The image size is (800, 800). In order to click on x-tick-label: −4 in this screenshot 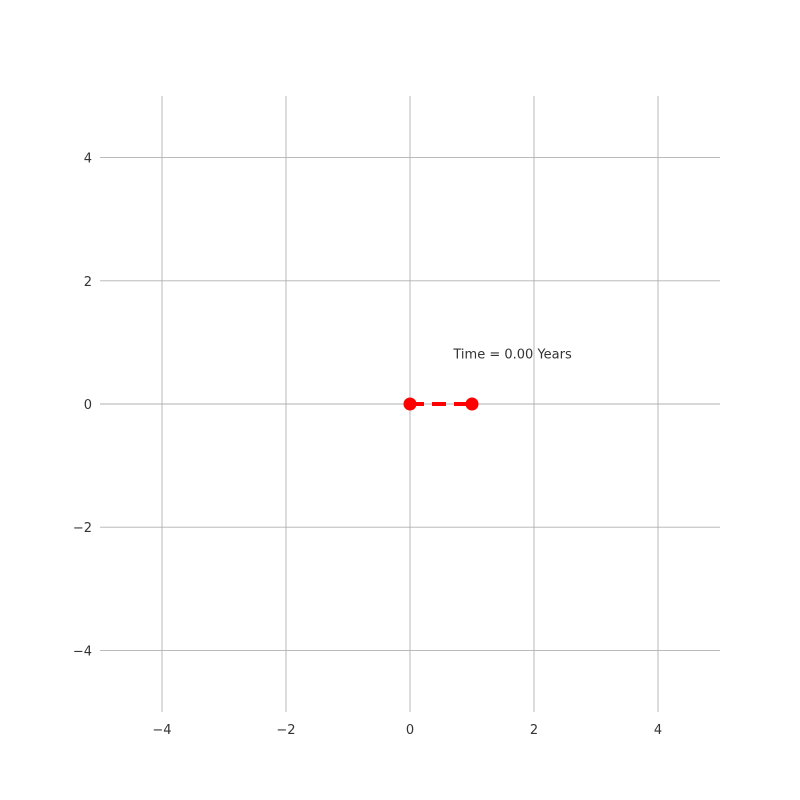, I will do `click(161, 730)`.